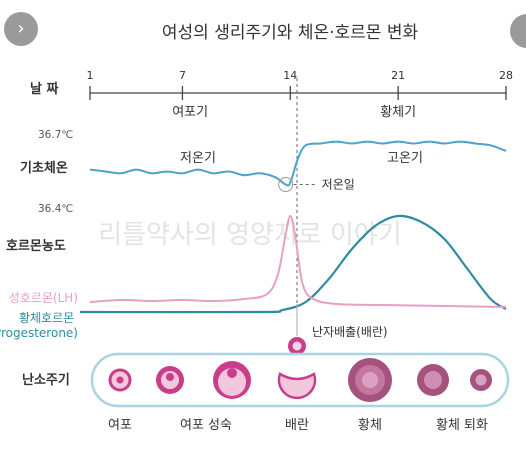 This screenshot has width=526, height=466. I want to click on ovary-stage-label-4: 황체, so click(370, 425).